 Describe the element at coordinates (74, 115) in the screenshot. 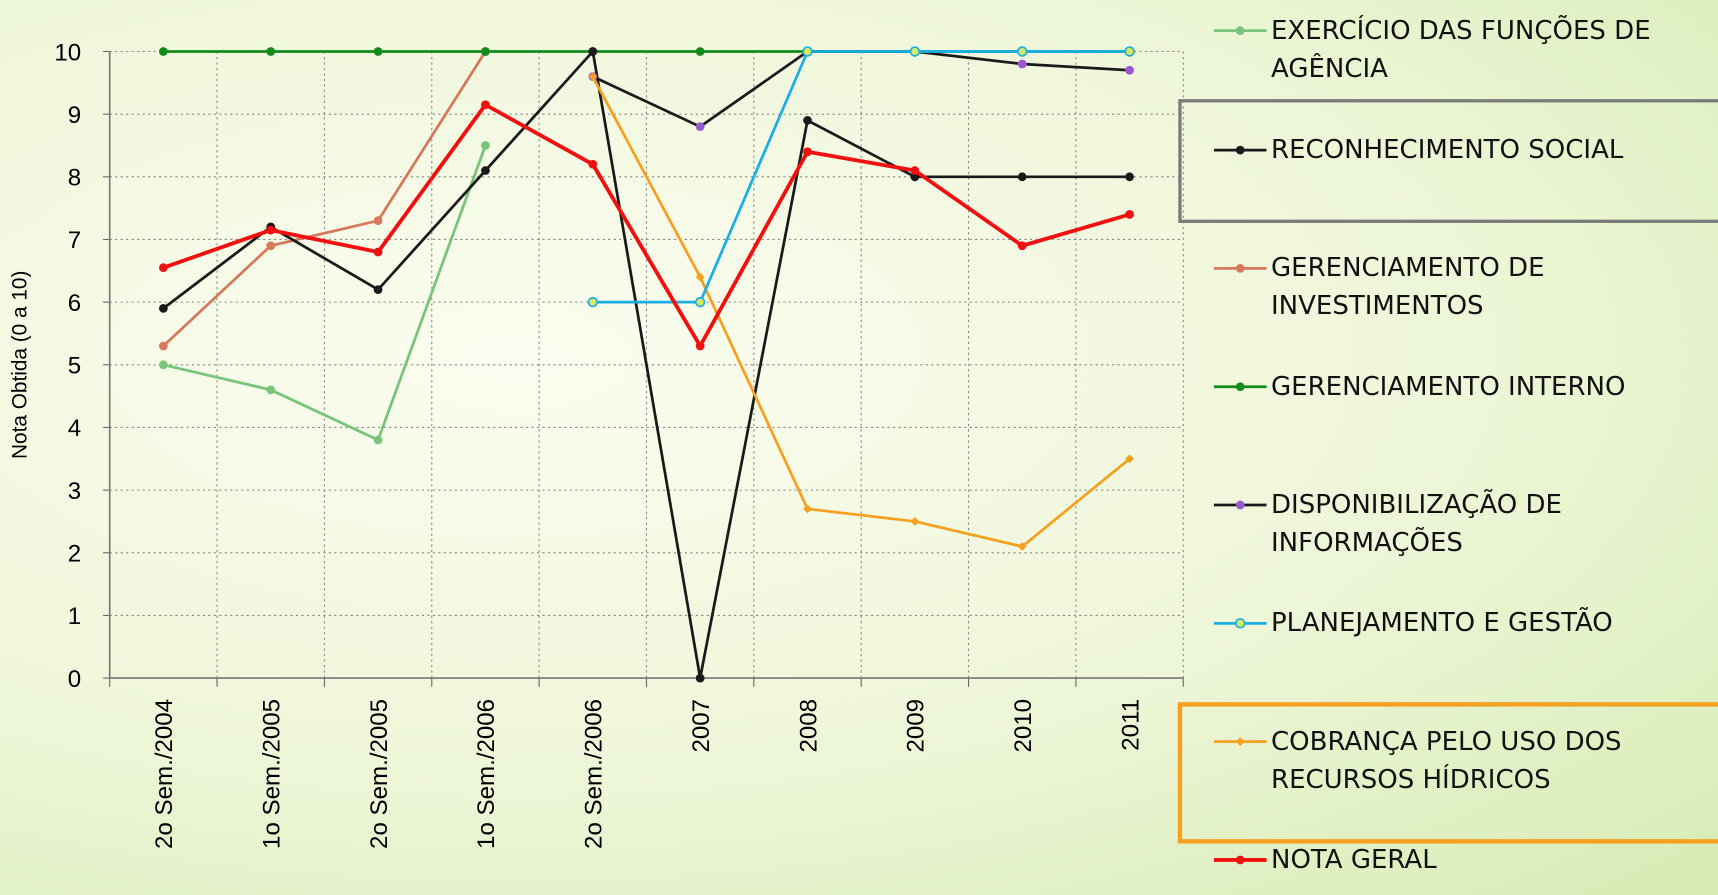

I see `y-tick-label: 9` at that location.